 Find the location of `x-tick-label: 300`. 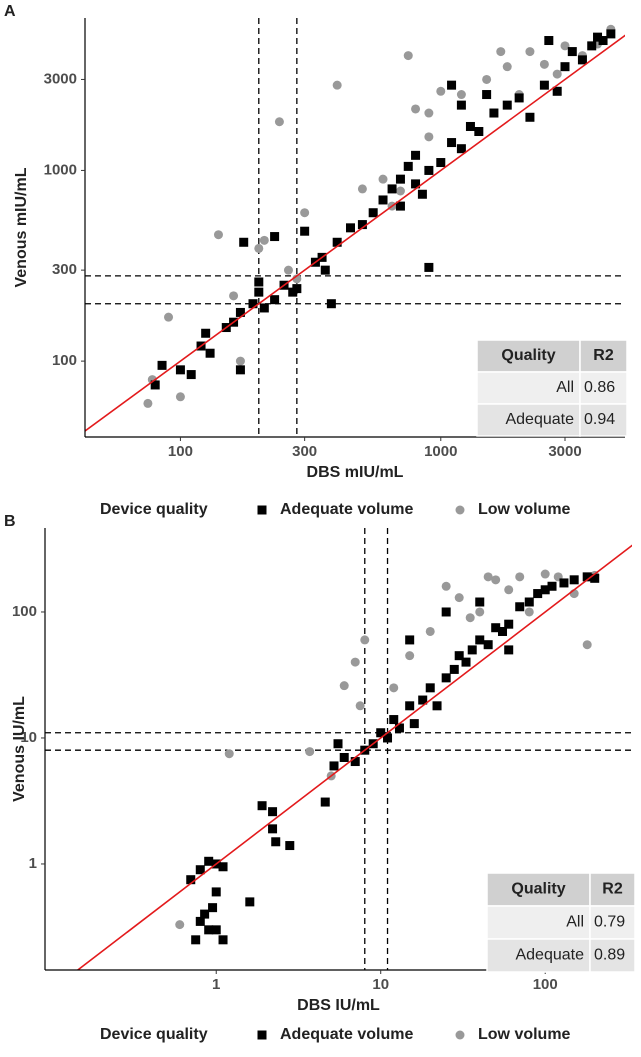

x-tick-label: 300 is located at coordinates (304, 451).